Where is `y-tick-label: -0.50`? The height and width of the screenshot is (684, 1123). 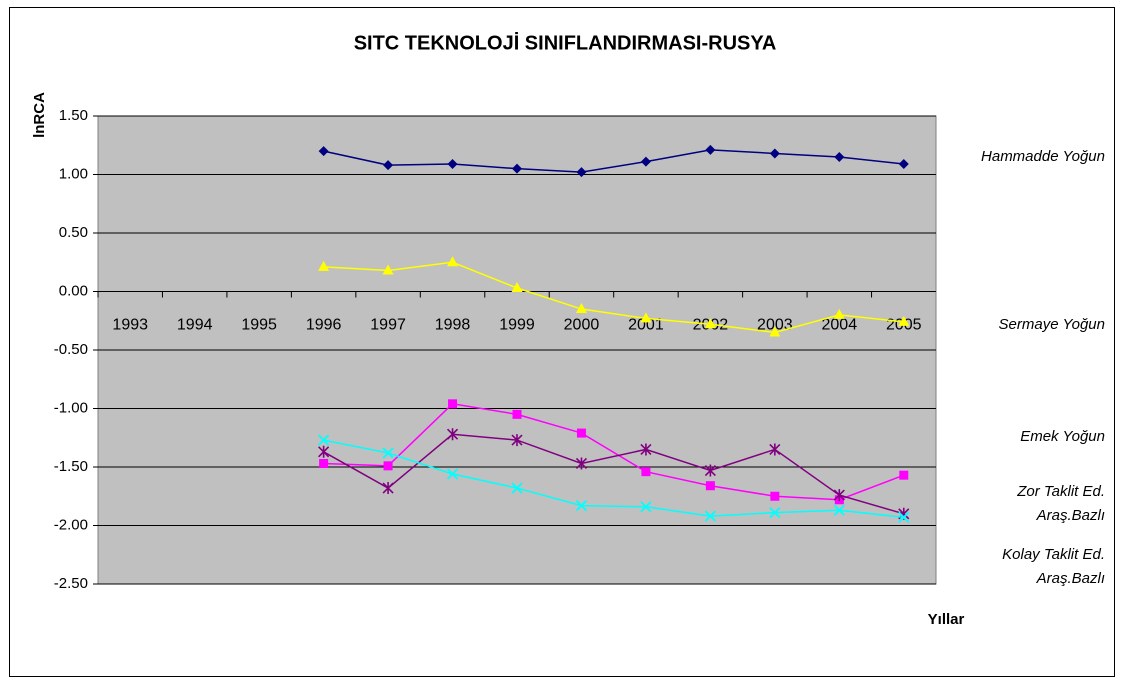
y-tick-label: -0.50 is located at coordinates (71, 349).